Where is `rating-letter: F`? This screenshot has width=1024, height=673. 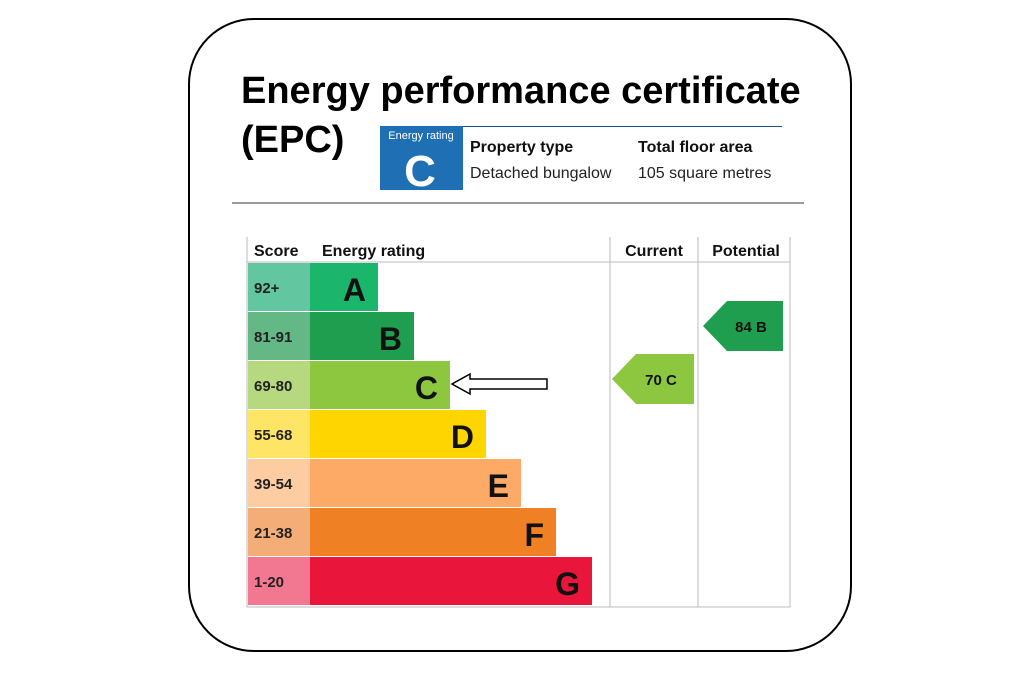 rating-letter: F is located at coordinates (534, 535).